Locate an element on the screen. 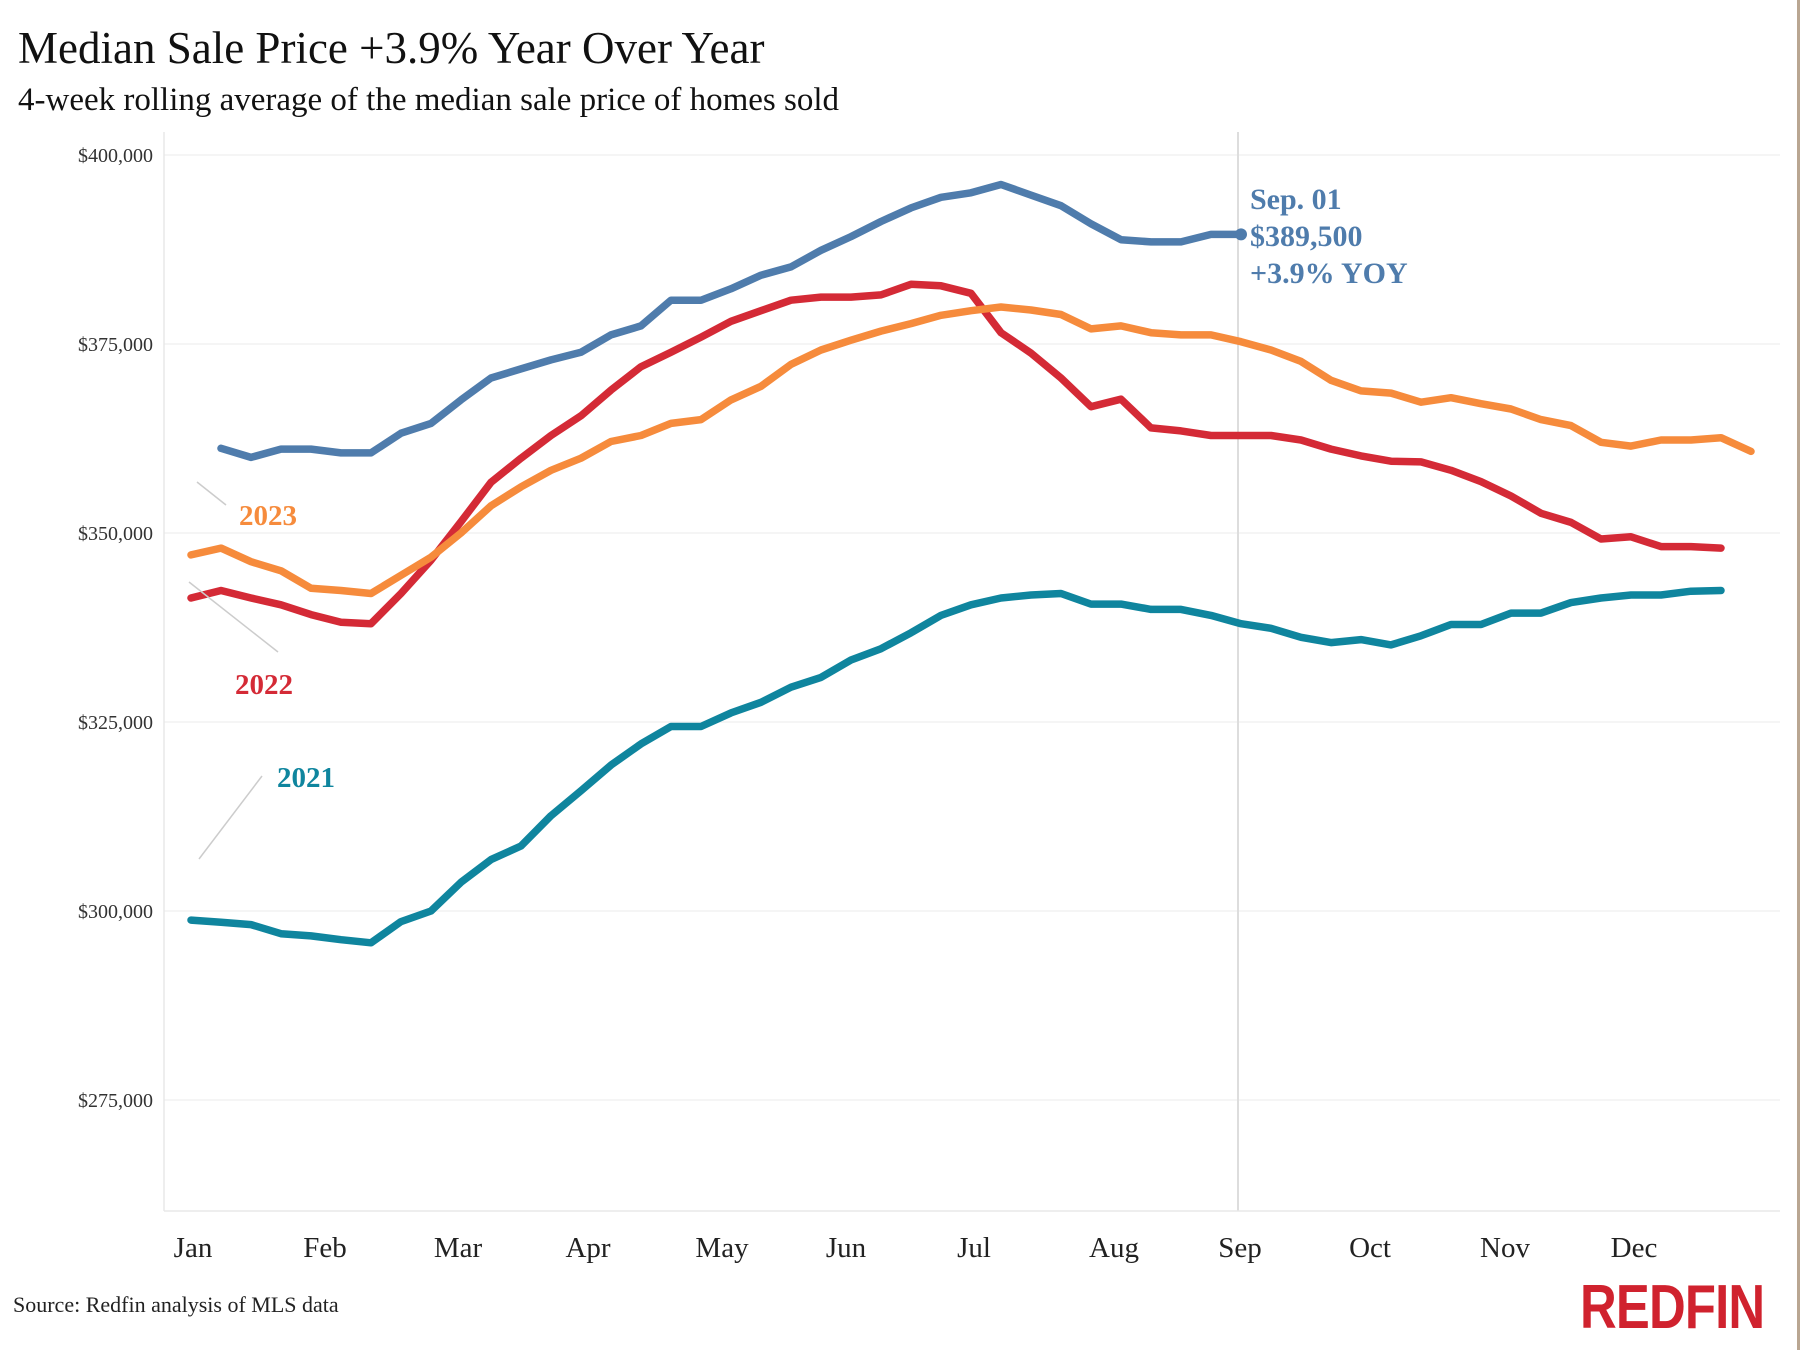  x-tick-label: May is located at coordinates (722, 1248).